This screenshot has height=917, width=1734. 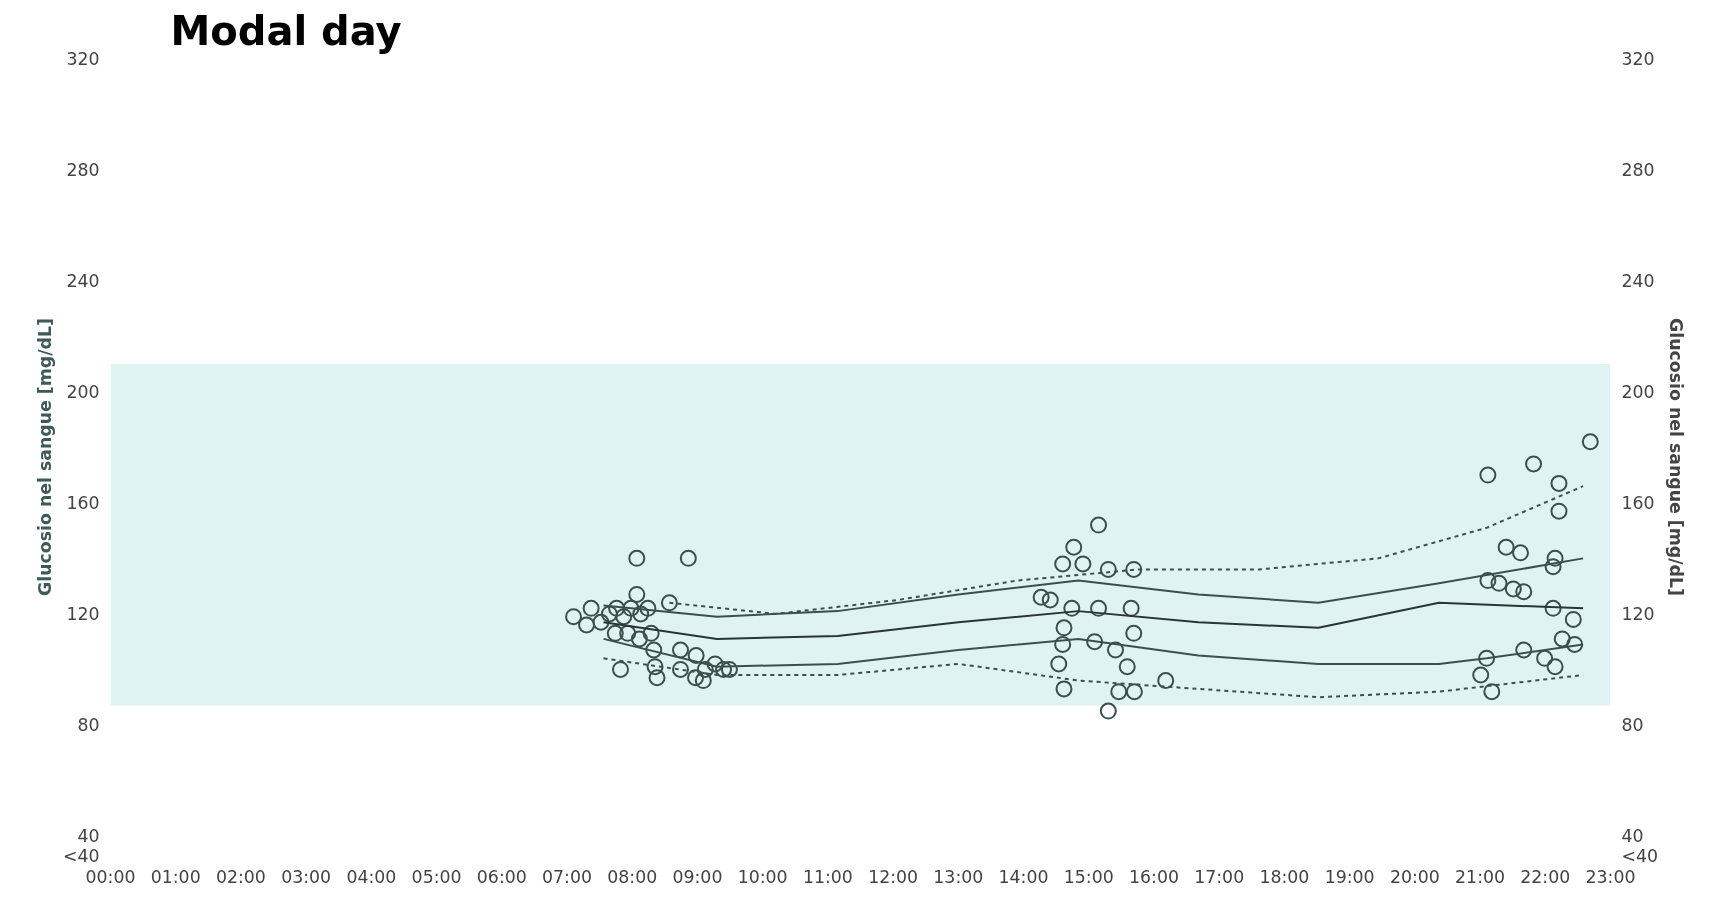 I want to click on y2-tick-label: 240, so click(x=1638, y=280).